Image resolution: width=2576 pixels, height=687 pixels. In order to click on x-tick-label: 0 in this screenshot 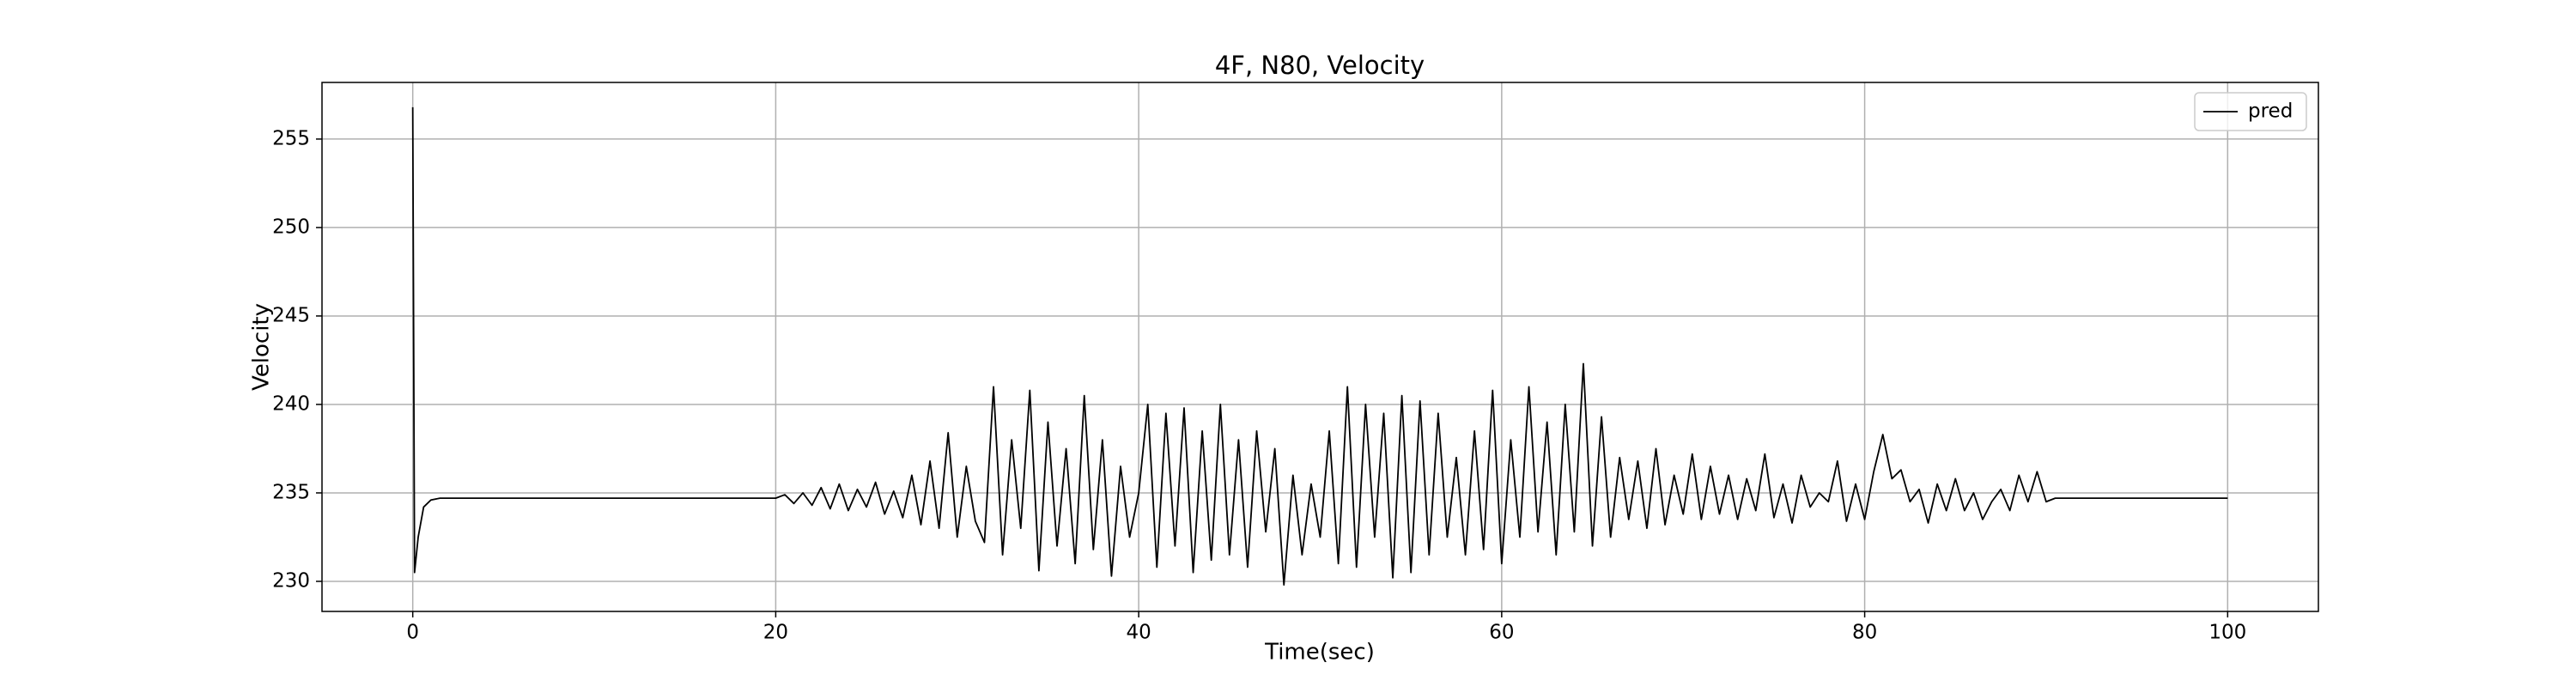, I will do `click(412, 633)`.